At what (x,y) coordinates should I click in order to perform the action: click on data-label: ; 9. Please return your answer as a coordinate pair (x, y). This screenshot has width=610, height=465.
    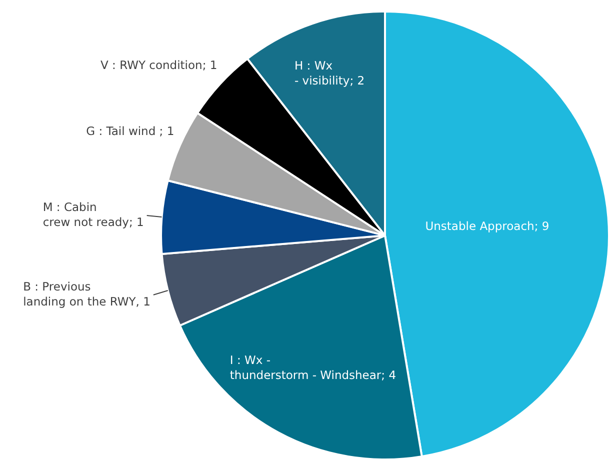
    Looking at the image, I should click on (542, 226).